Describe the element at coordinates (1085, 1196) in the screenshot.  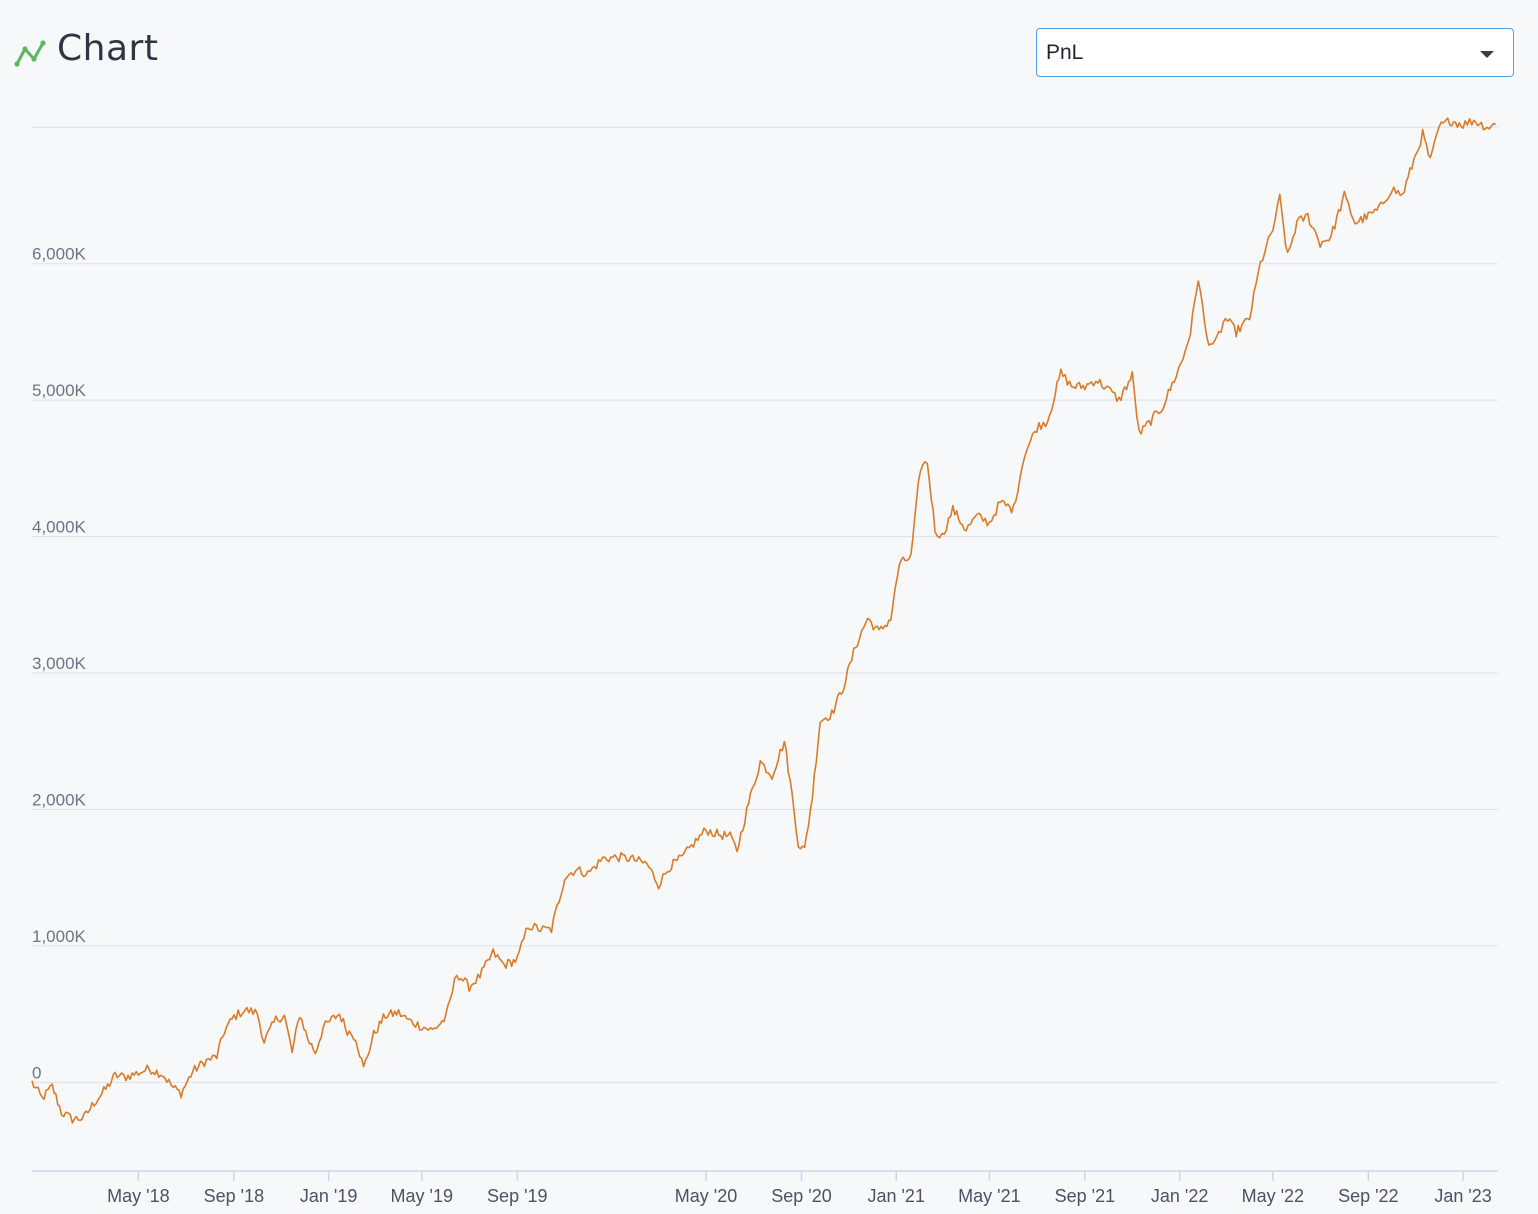
I see `x-tick-label: Sep '21` at that location.